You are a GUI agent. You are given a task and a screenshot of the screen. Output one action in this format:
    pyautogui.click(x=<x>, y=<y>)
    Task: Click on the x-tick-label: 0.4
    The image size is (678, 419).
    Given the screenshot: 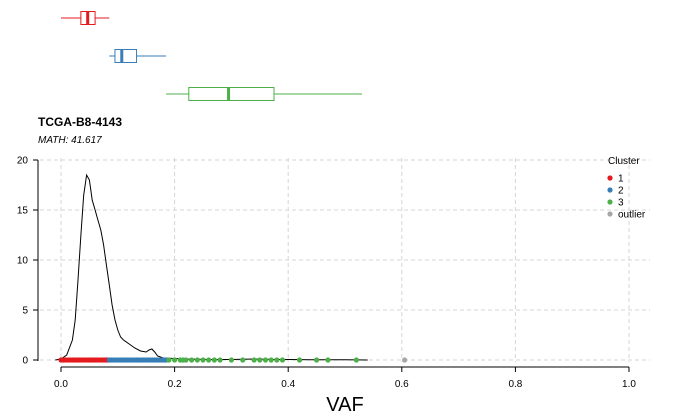 What is the action you would take?
    pyautogui.click(x=288, y=384)
    